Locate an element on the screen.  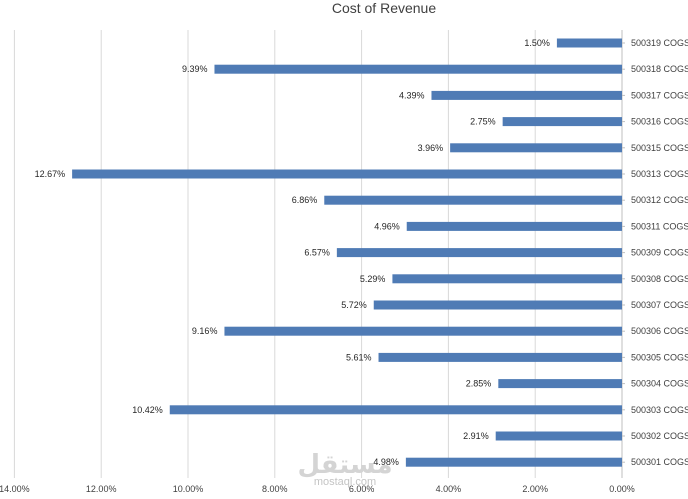
category-label: 500311 COGS is located at coordinates (659, 226).